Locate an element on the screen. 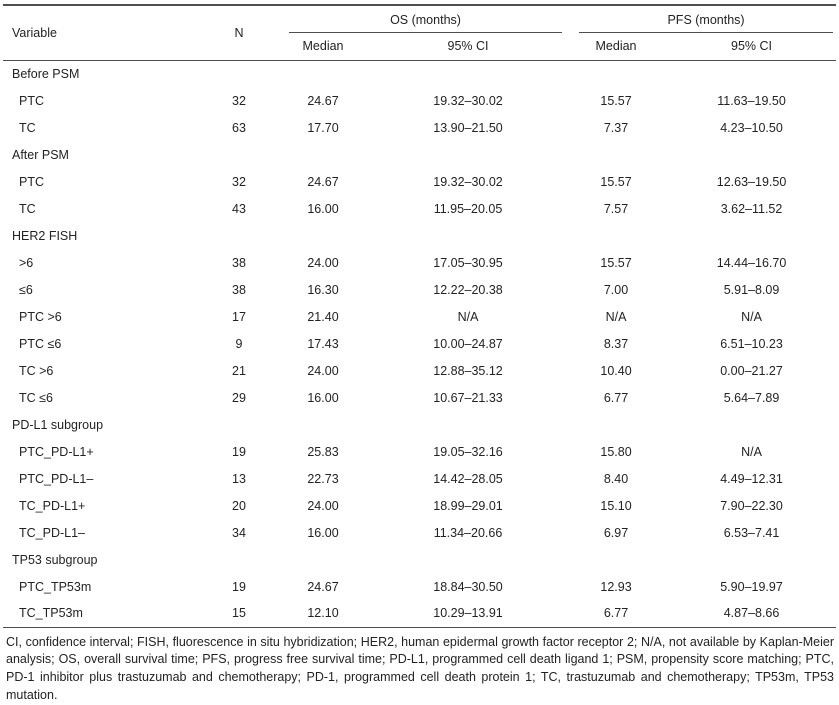 The width and height of the screenshot is (839, 705). group-label-cell: HER2 FISH is located at coordinates (45, 235).